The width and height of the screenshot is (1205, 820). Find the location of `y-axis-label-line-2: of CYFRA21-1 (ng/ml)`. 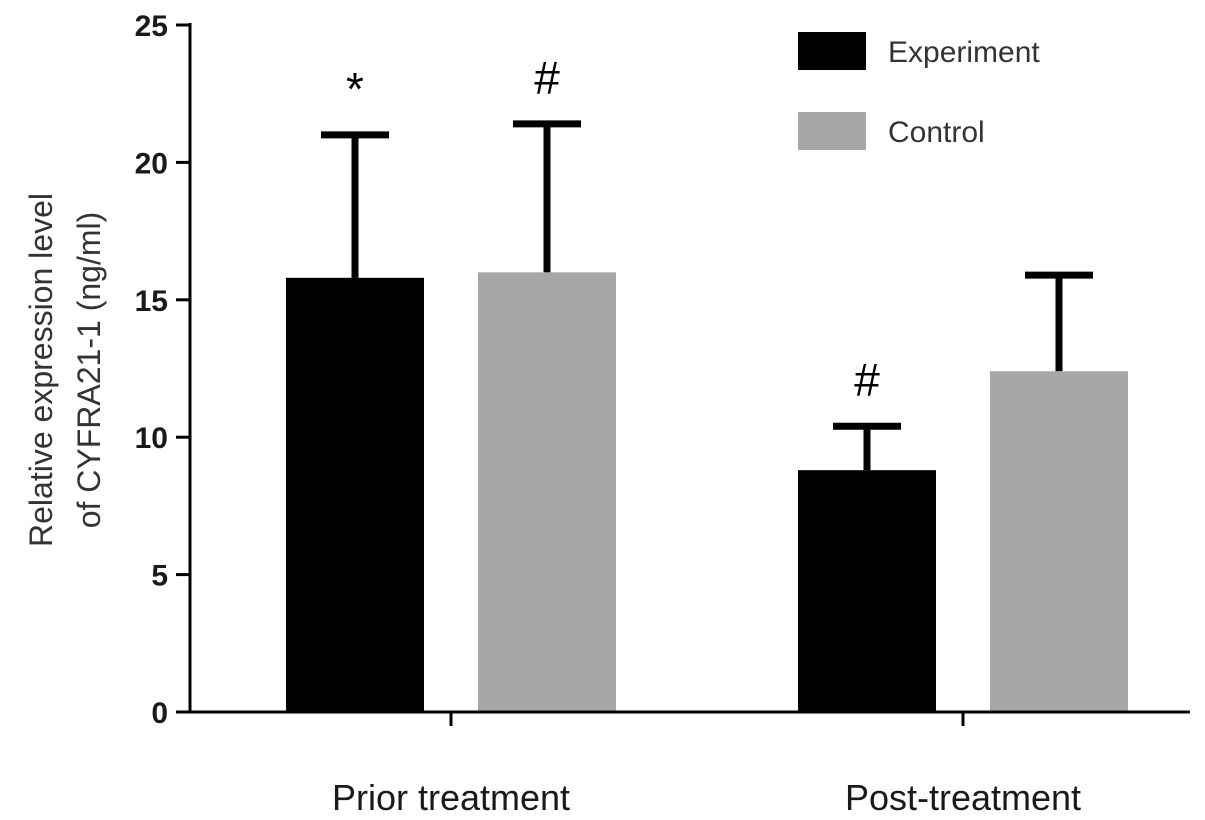

y-axis-label-line-2: of CYFRA21-1 (ng/ml) is located at coordinates (89, 370).